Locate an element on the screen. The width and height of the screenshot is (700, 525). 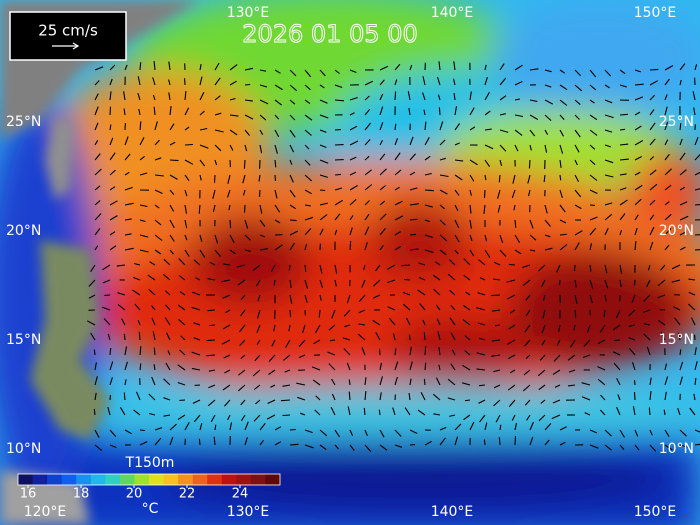
colorbar: 16 18 20 22 24 T150m °C is located at coordinates (149, 486).